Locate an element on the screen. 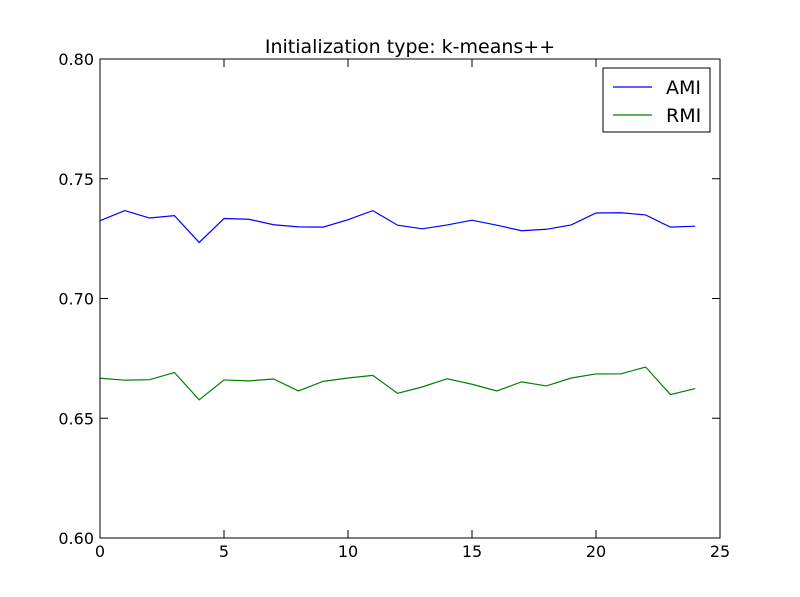 This screenshot has height=597, width=800. legend-box is located at coordinates (656, 100).